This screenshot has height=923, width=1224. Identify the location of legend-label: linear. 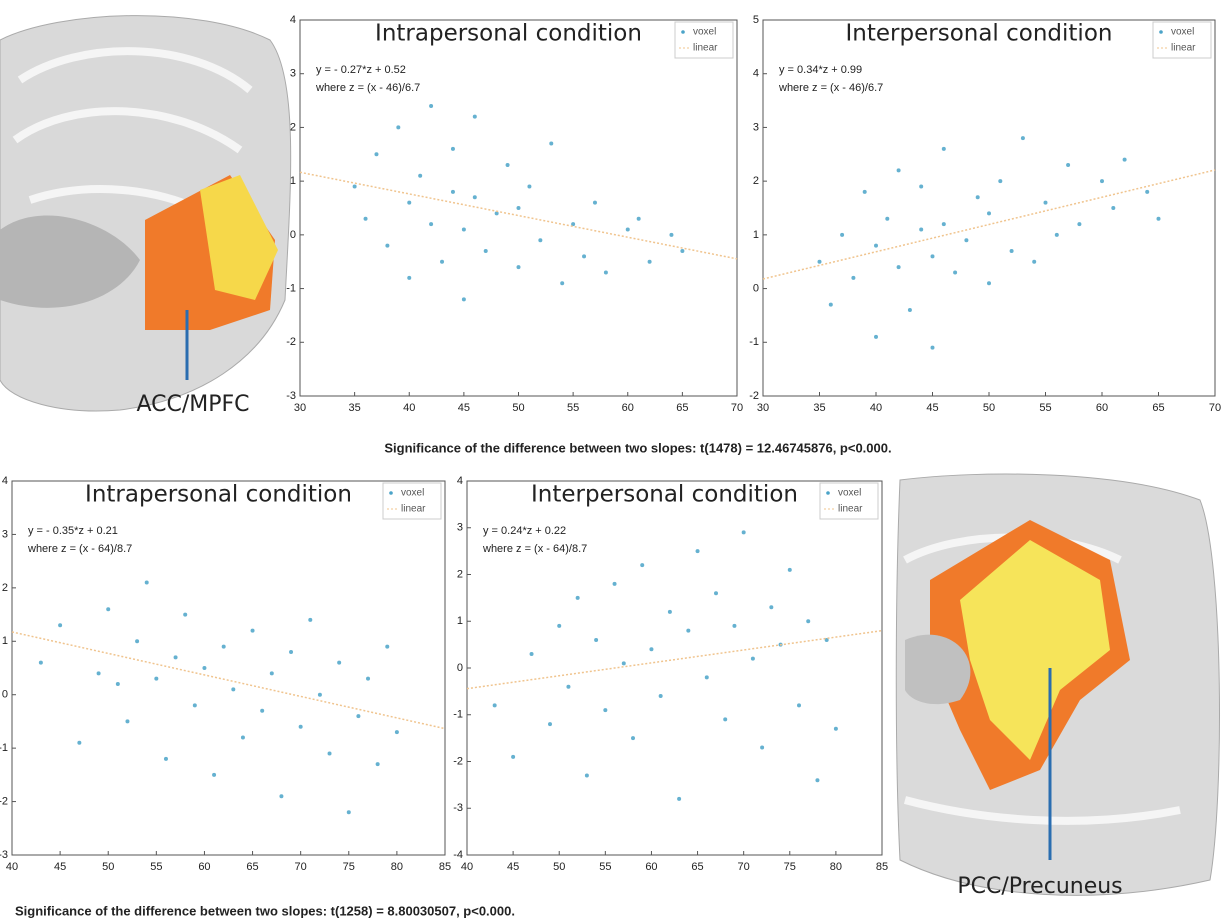
(1183, 48).